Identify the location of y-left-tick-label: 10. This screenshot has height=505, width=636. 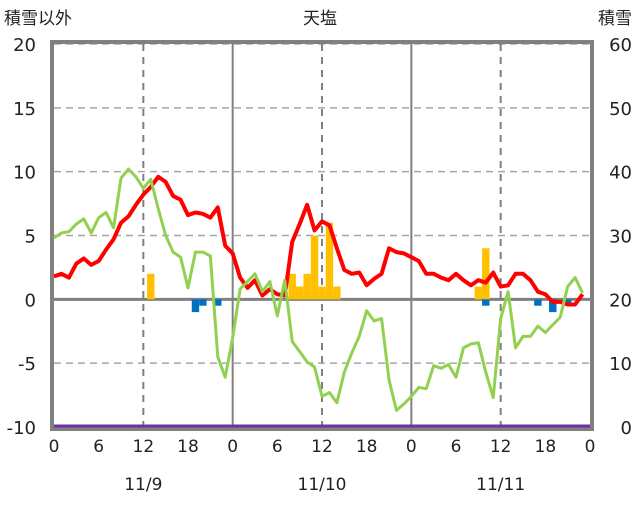
(24, 173).